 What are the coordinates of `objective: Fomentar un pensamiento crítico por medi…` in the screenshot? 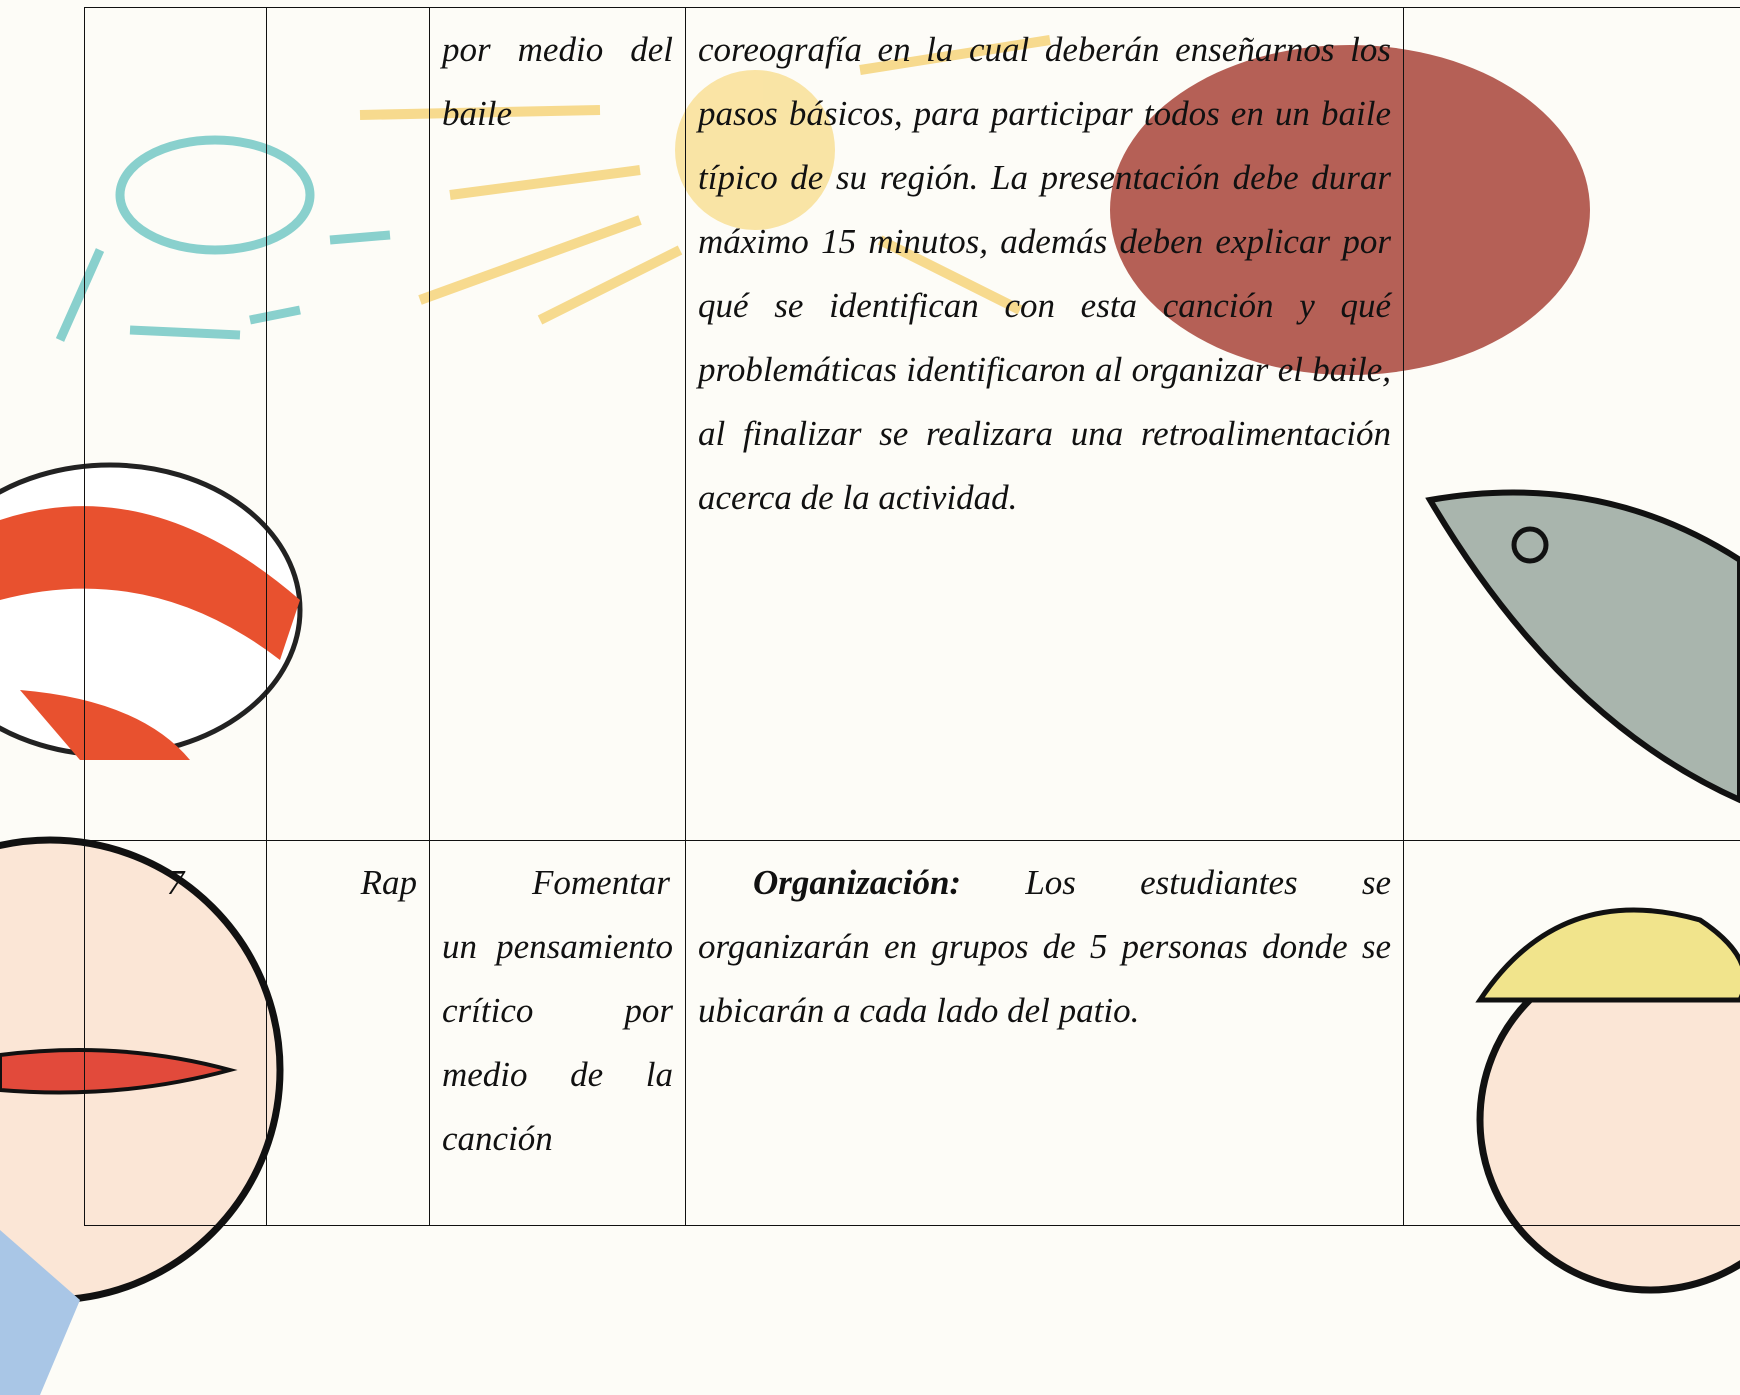 It's located at (557, 1033).